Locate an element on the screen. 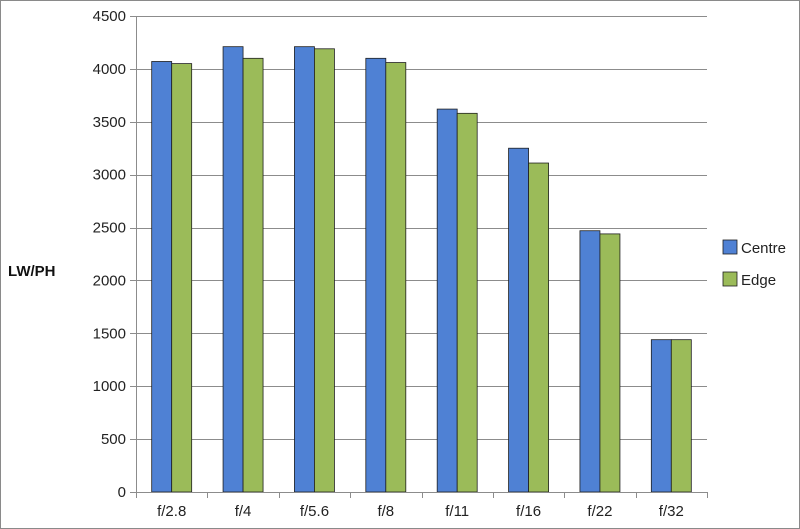 This screenshot has width=800, height=529. y-tick-label: 3500 is located at coordinates (109, 122).